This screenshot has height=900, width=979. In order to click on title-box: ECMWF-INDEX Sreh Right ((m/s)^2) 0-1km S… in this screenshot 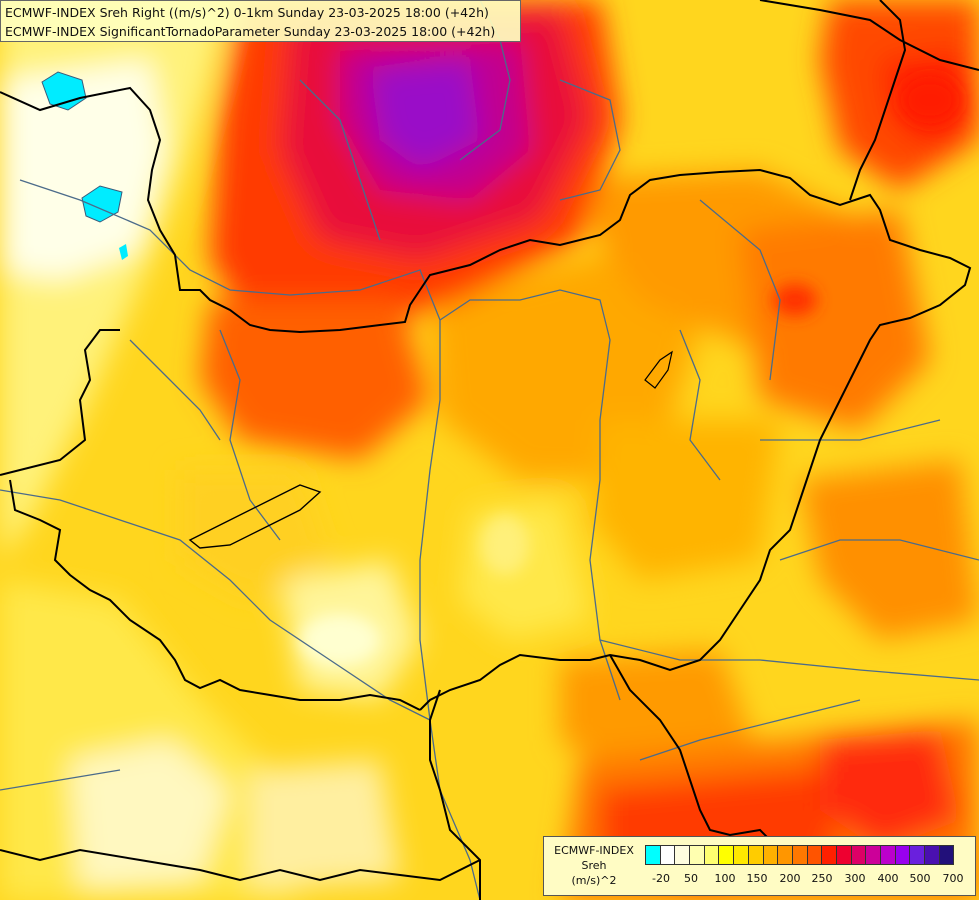, I will do `click(260, 21)`.